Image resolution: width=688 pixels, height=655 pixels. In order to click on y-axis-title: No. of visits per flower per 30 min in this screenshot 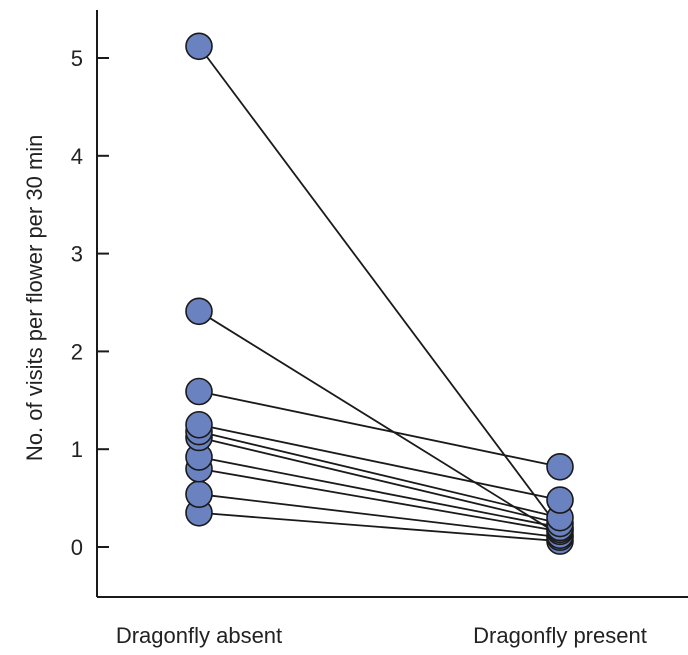, I will do `click(34, 298)`.